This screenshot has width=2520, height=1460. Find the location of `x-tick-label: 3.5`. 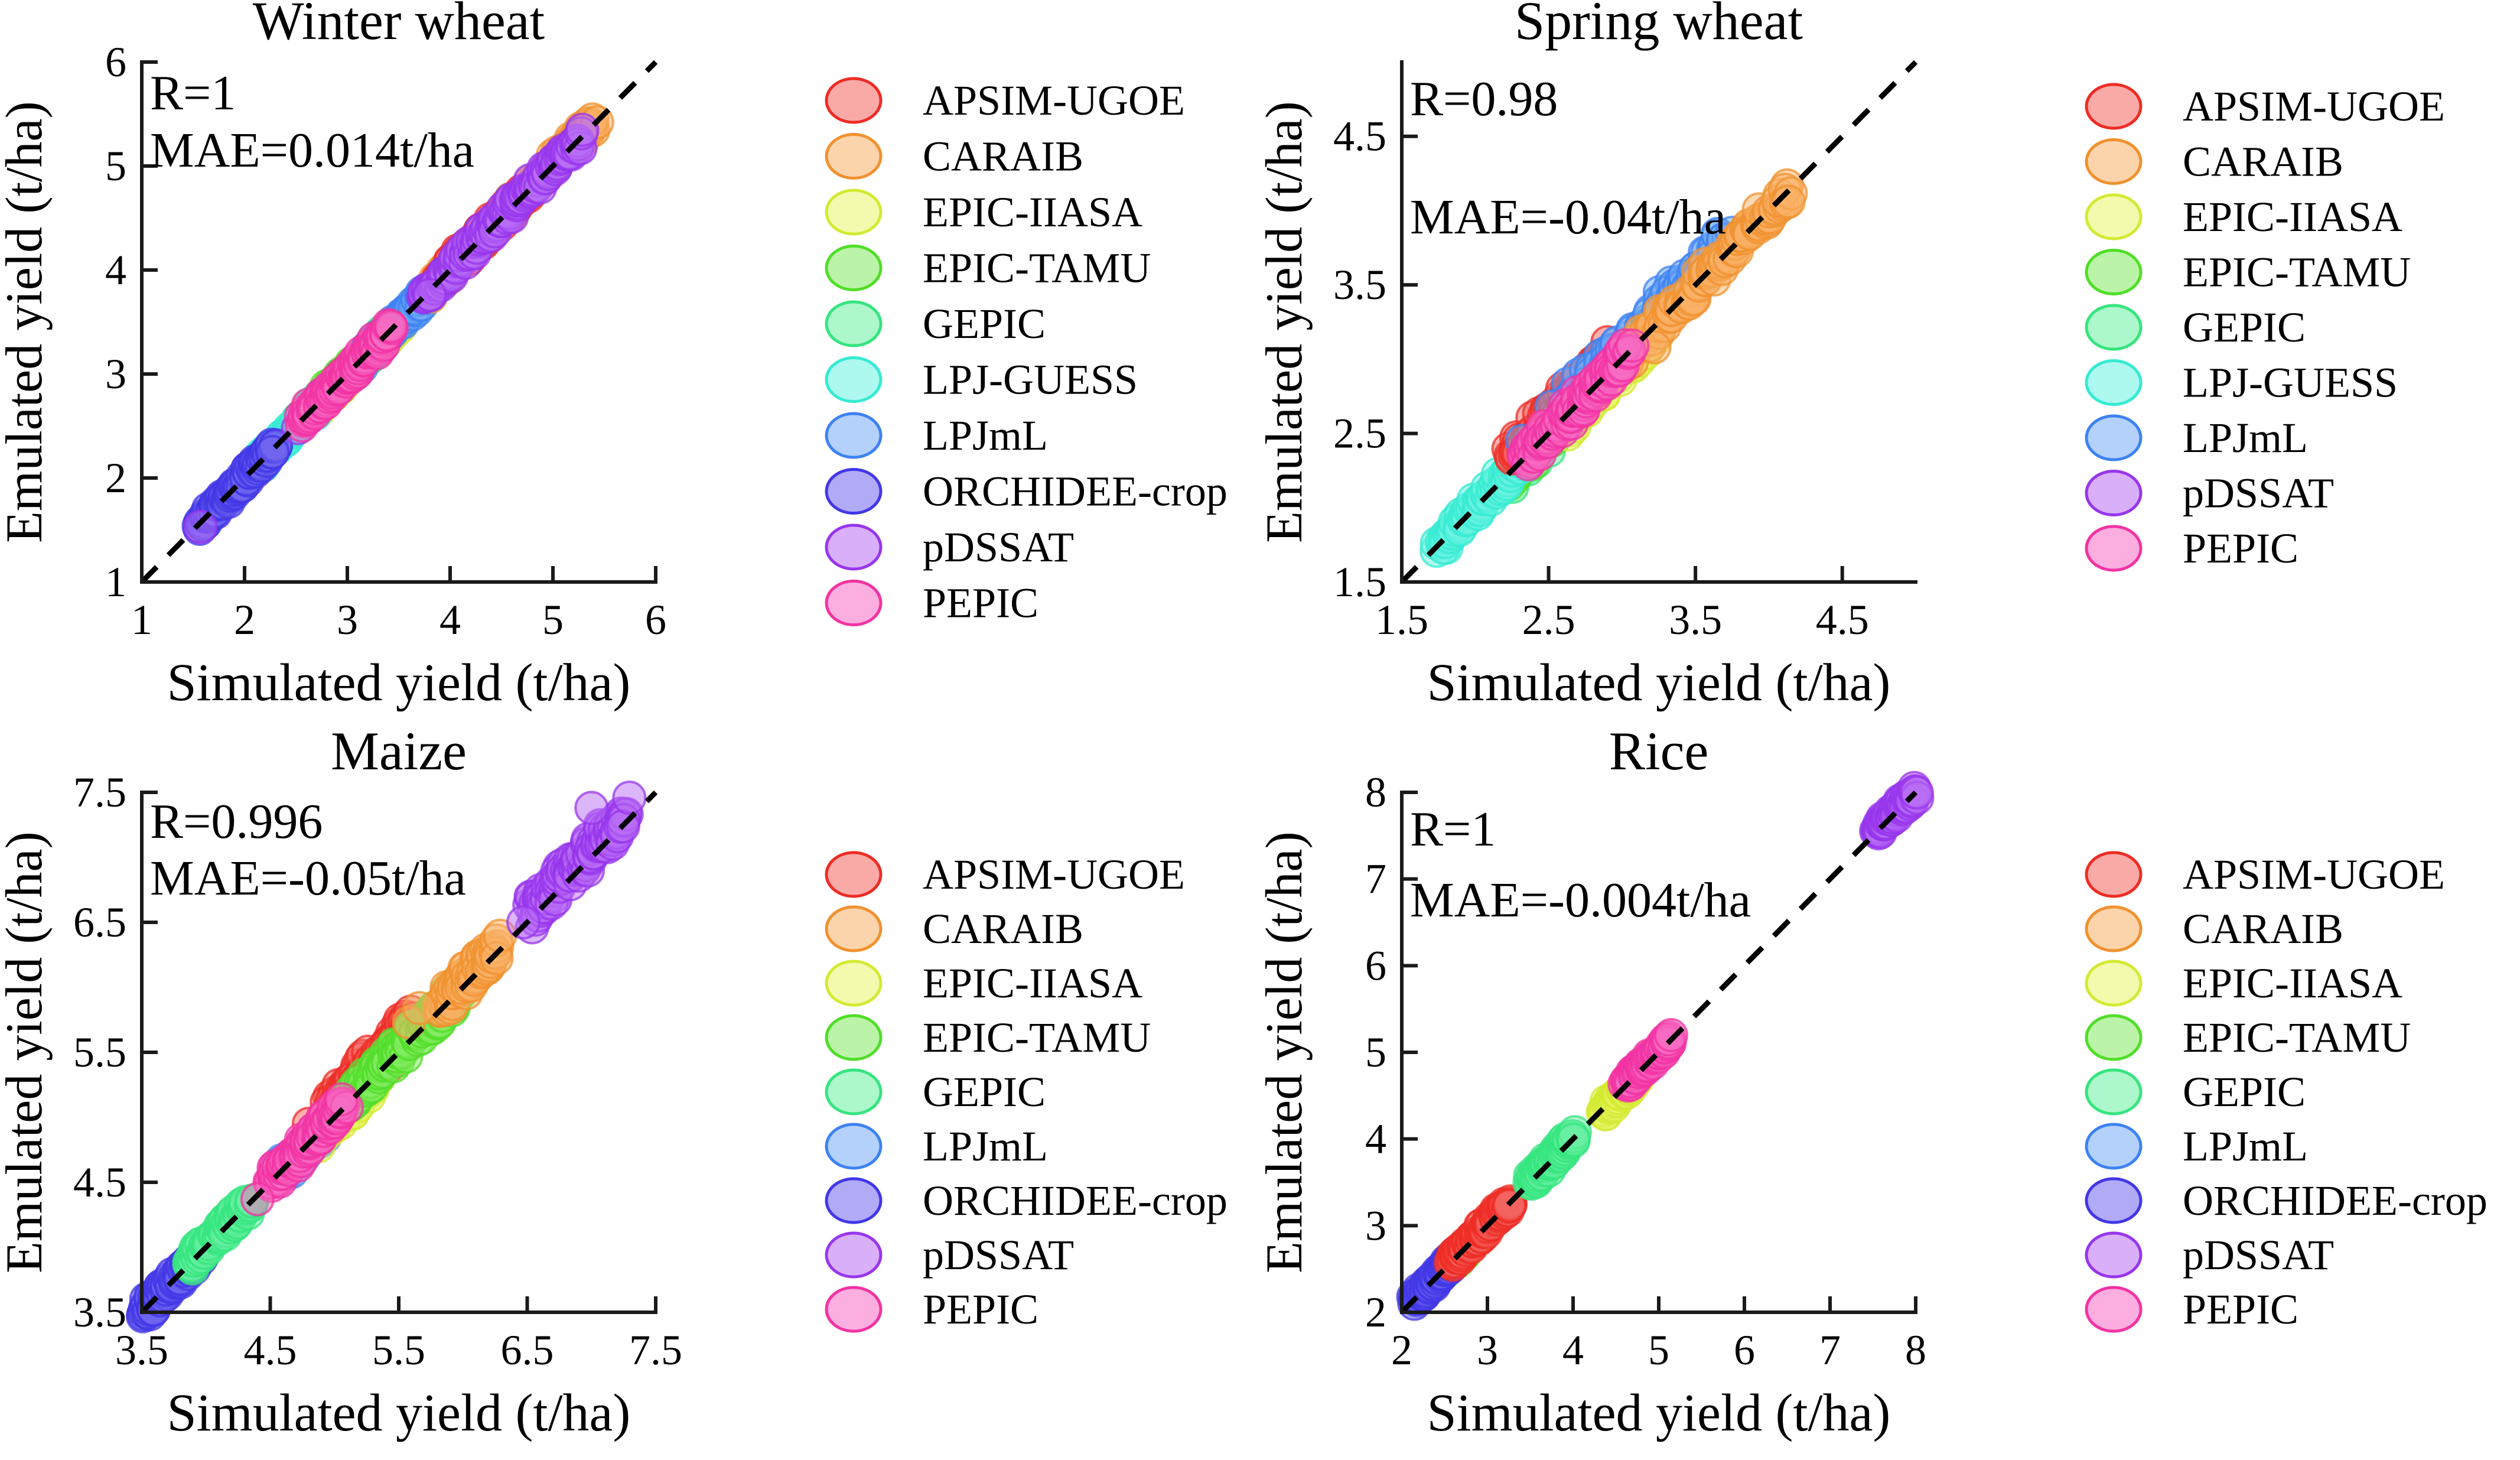

x-tick-label: 3.5 is located at coordinates (141, 1350).